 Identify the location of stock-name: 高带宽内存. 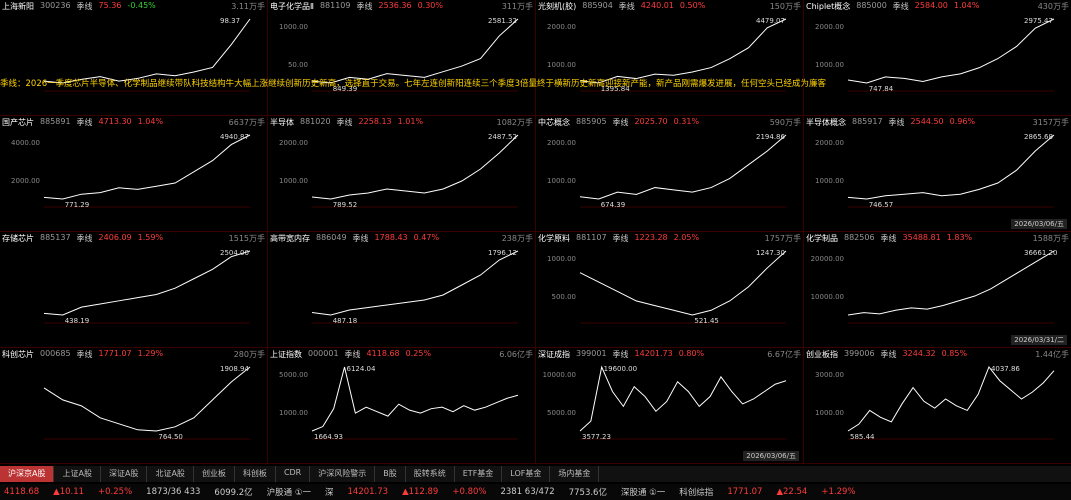
(290, 238).